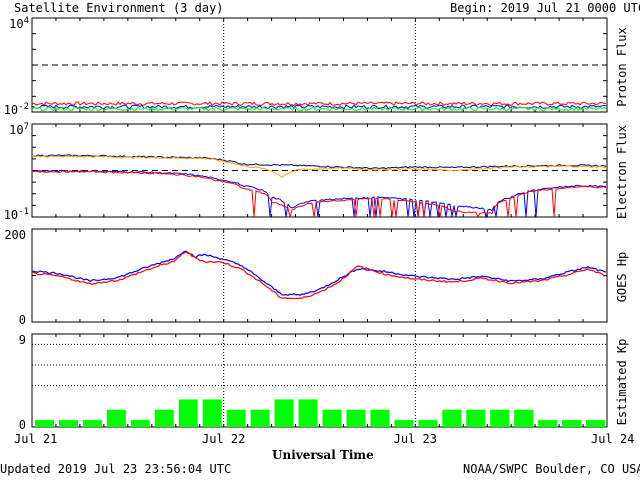 This screenshot has height=480, width=640. What do you see at coordinates (622, 277) in the screenshot?
I see `goes-hp-label: GOES Hp` at bounding box center [622, 277].